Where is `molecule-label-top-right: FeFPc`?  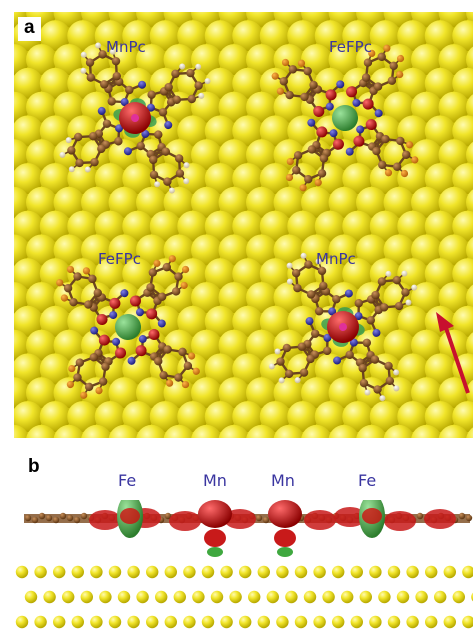 molecule-label-top-right: FeFPc is located at coordinates (350, 47).